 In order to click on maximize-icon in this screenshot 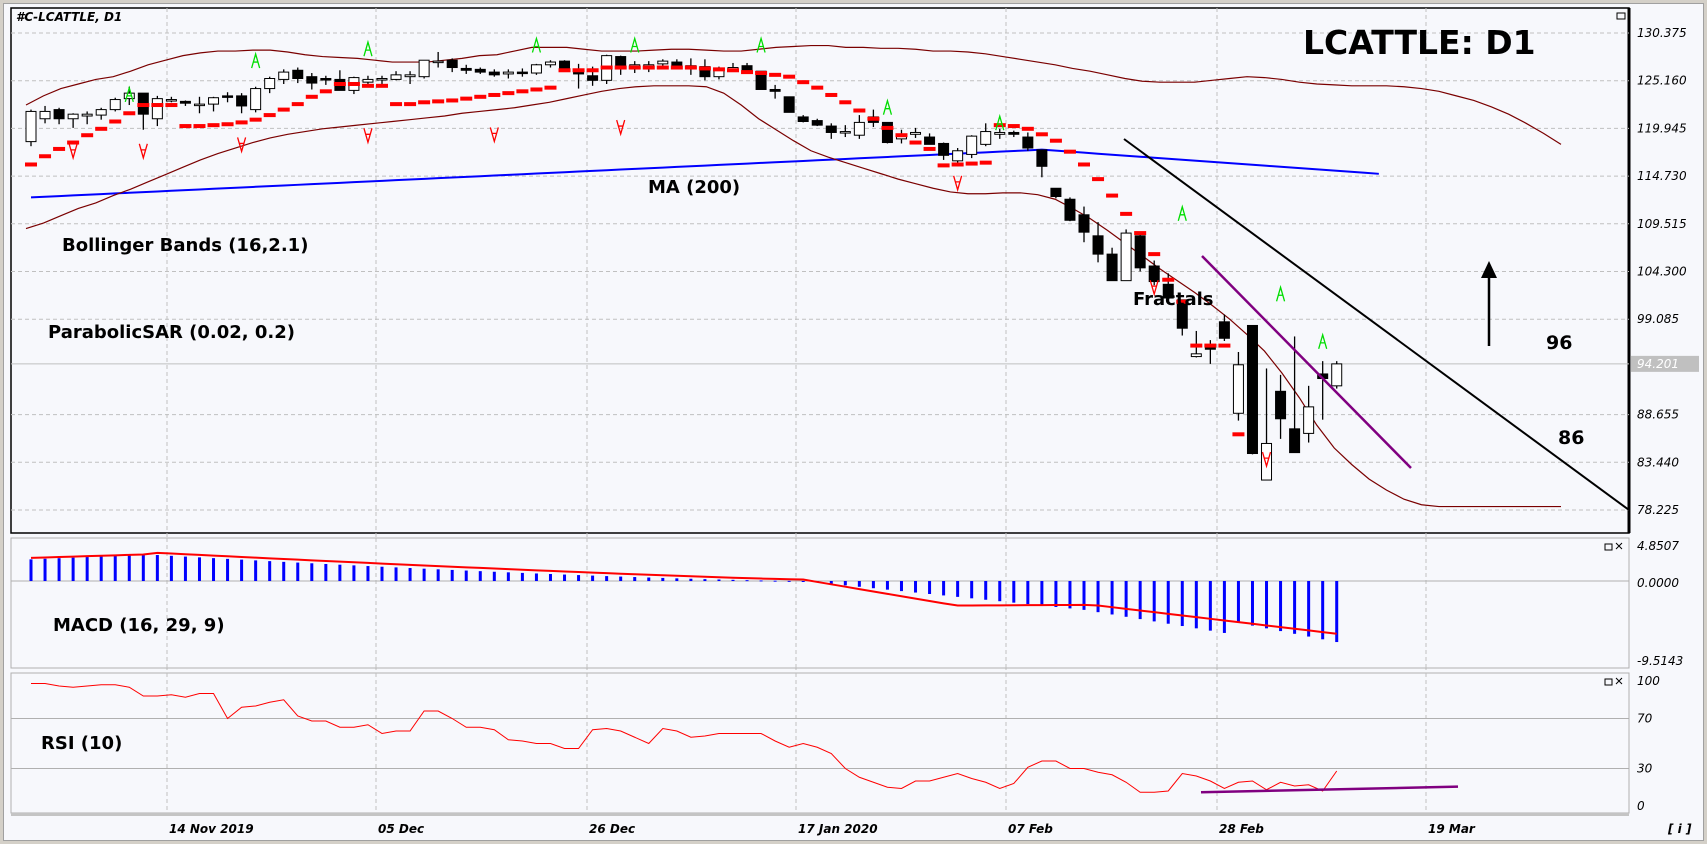, I will do `click(1621, 16)`.